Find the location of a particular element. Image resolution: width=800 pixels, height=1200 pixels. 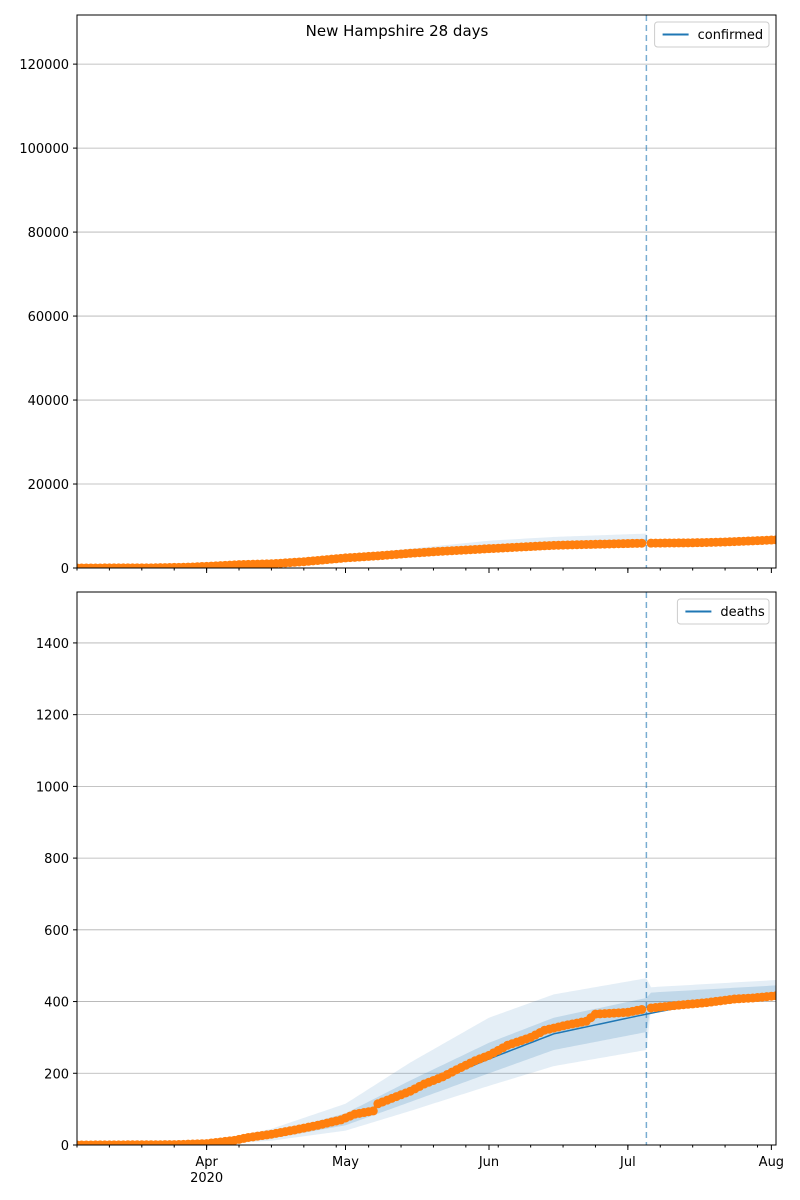

x-tick-label: Apr is located at coordinates (206, 1162).